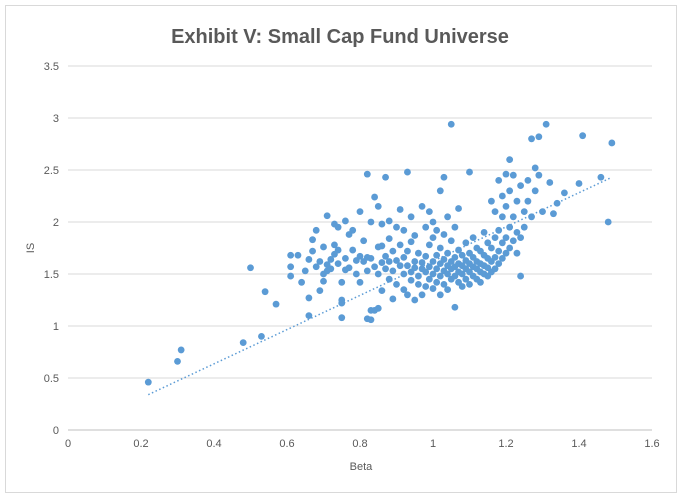 The height and width of the screenshot is (502, 683). I want to click on x-tick-label: 0.8, so click(359, 444).